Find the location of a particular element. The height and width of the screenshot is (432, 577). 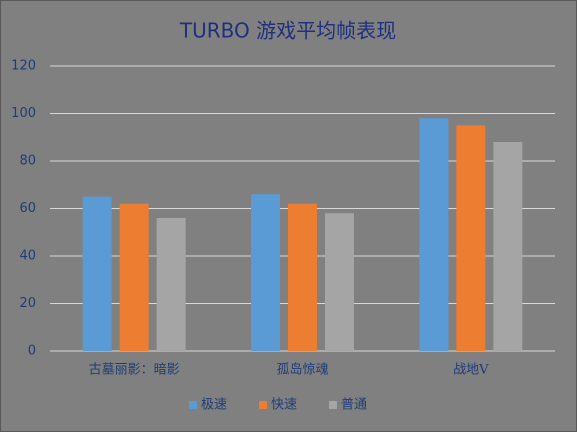

y-tick-label: 100 is located at coordinates (23, 113).